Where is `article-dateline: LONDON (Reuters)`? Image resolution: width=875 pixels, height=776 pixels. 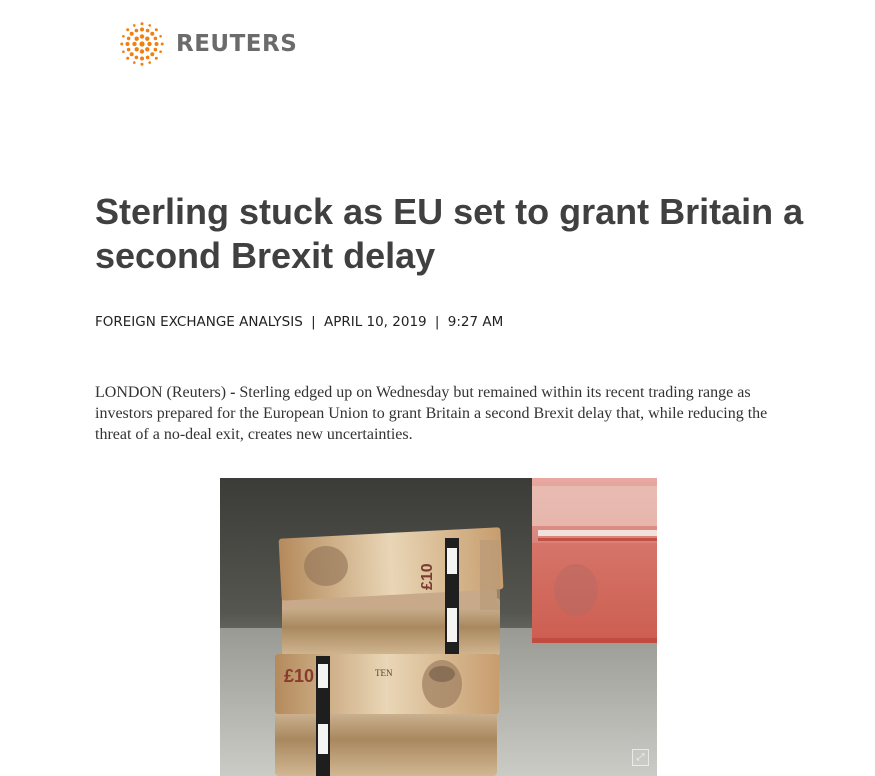 article-dateline: LONDON (Reuters) is located at coordinates (161, 392).